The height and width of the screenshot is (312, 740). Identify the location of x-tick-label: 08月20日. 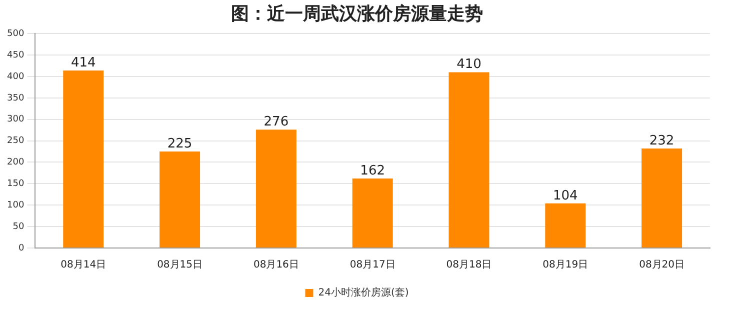
(662, 265).